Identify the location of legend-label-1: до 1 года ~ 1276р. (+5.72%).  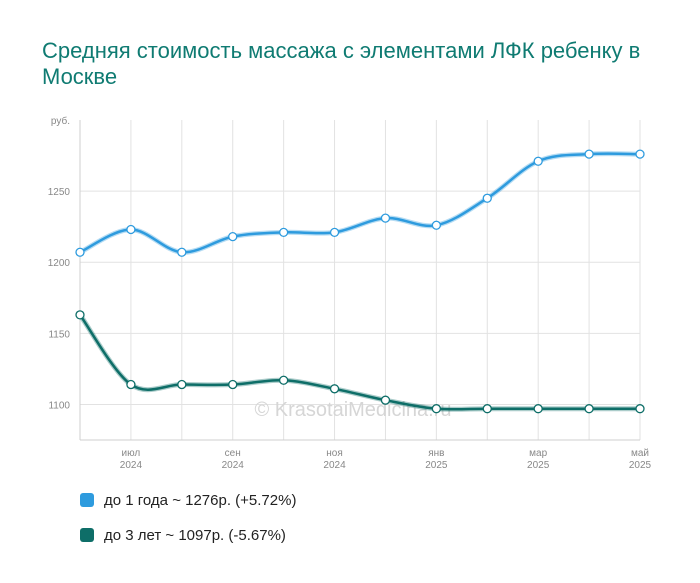
(200, 500).